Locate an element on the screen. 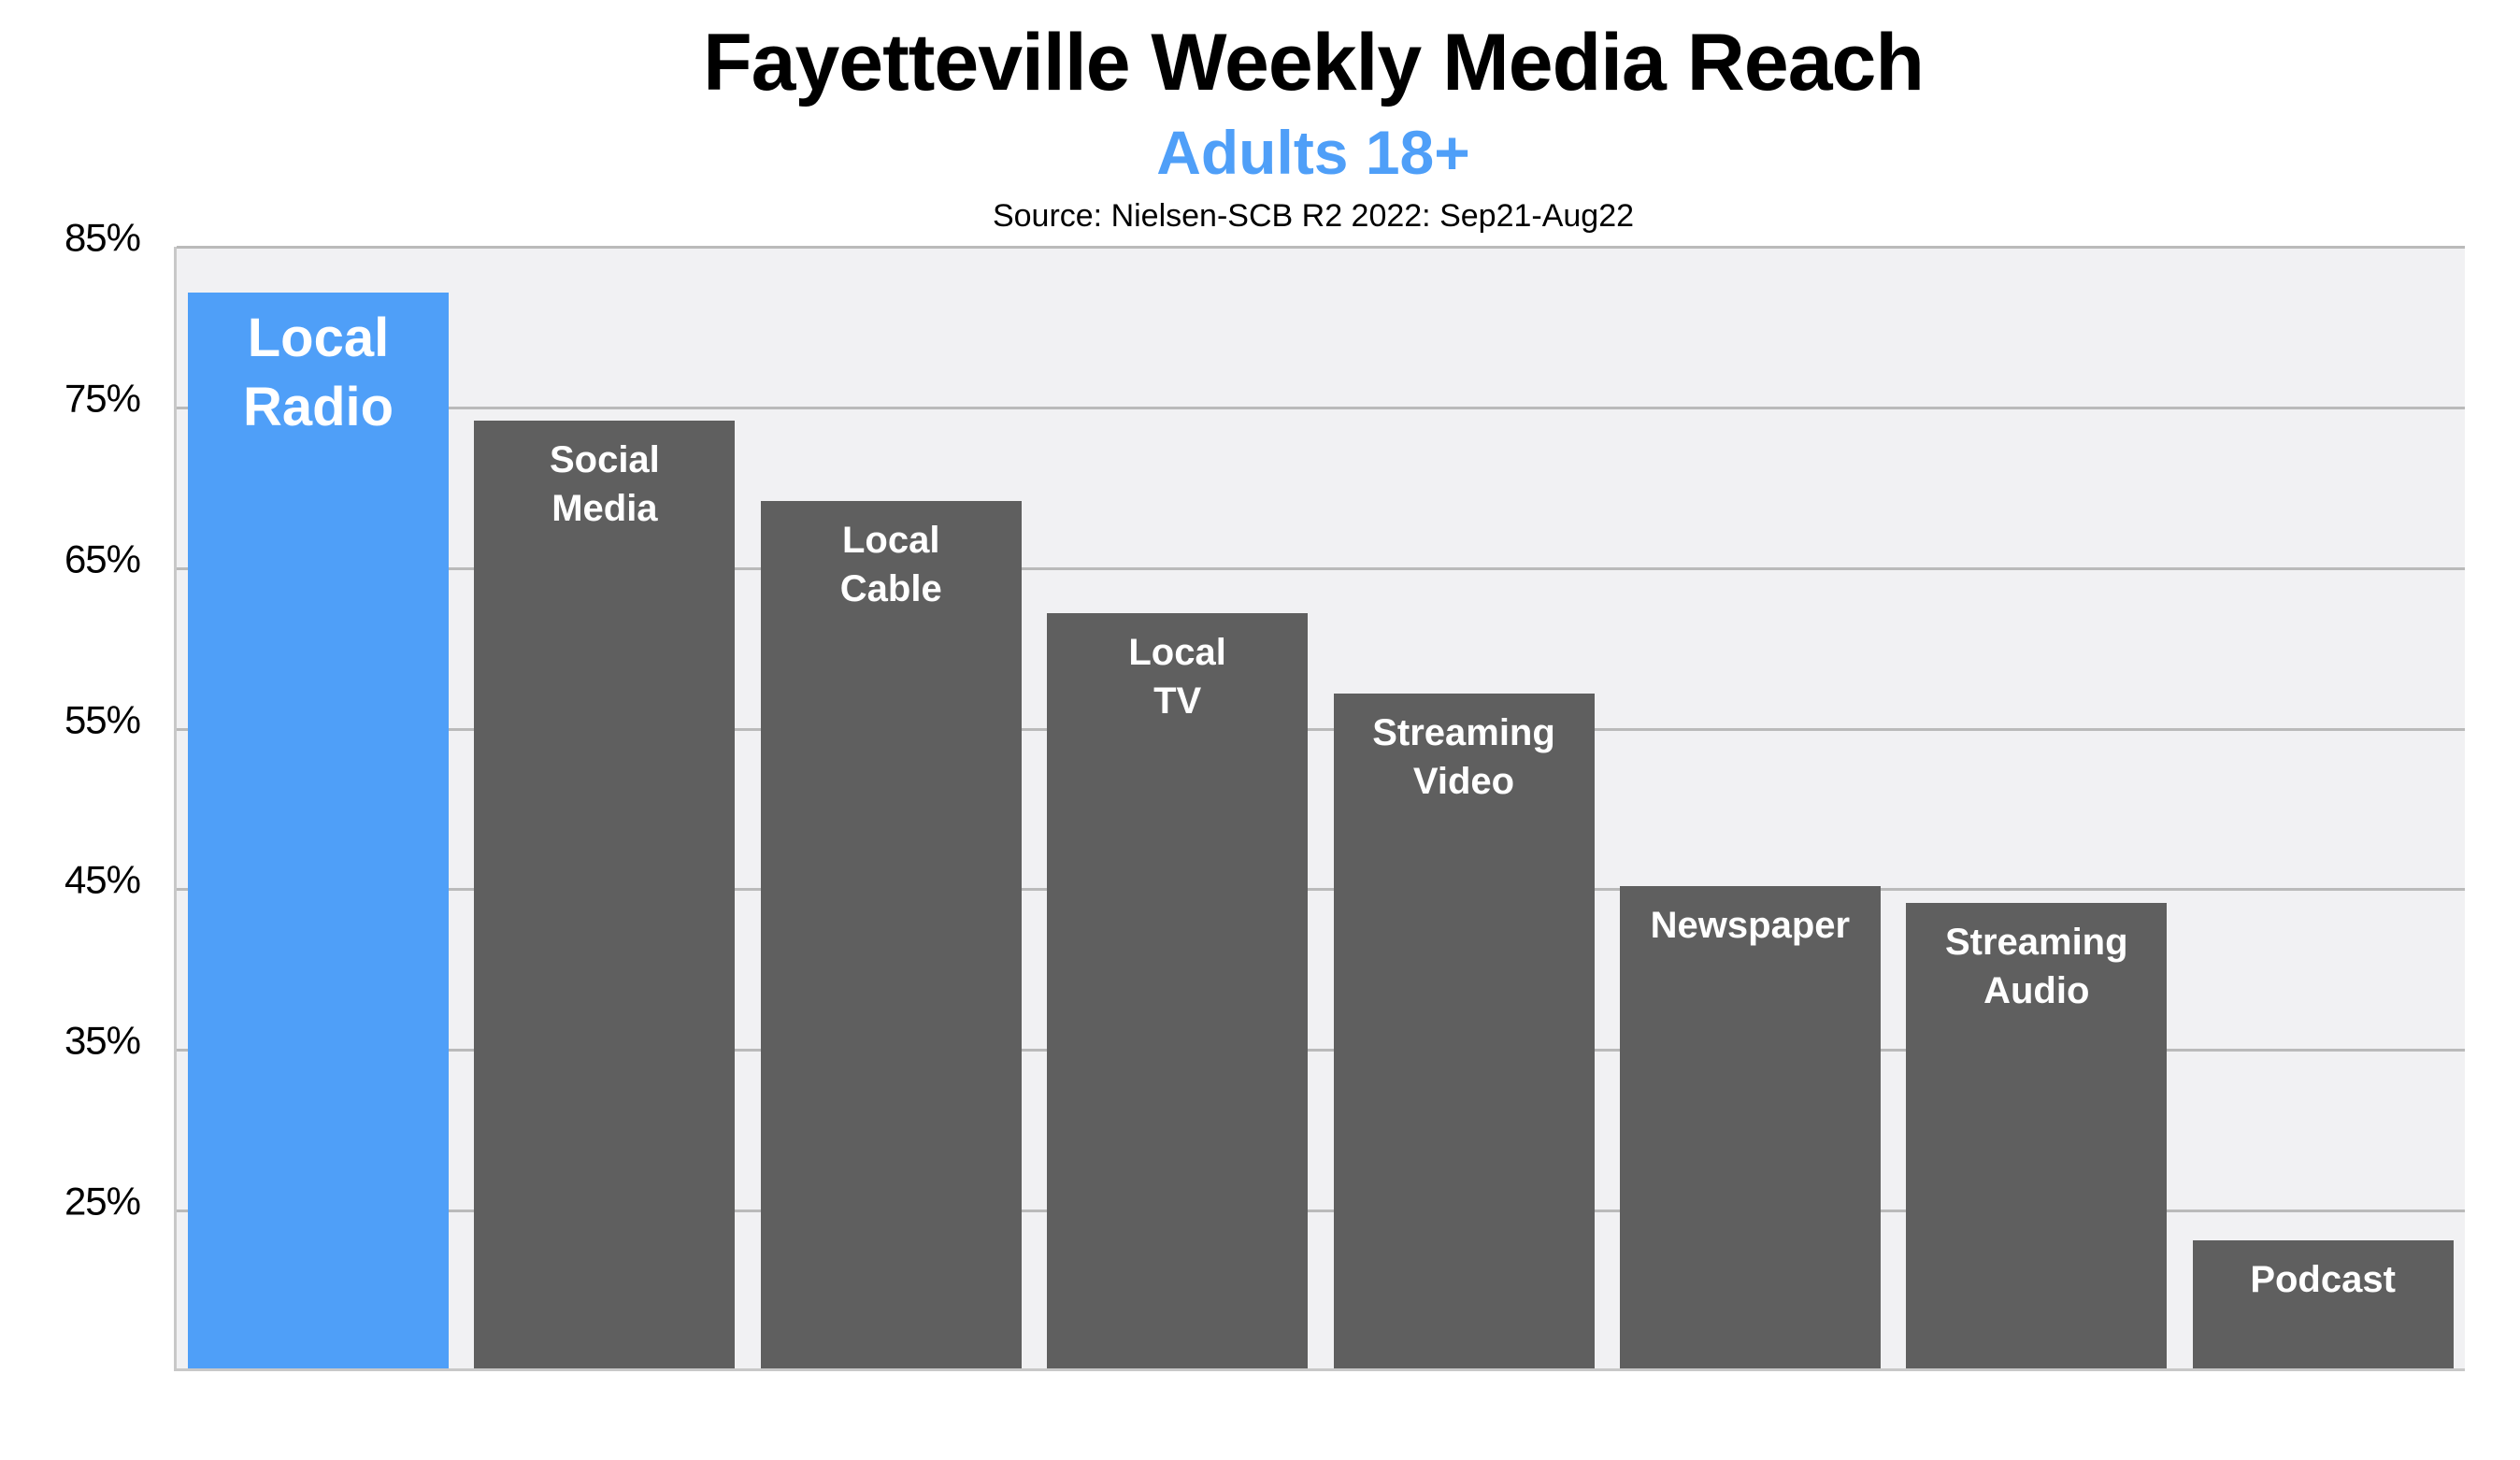  bar-newspaper: Newspaper is located at coordinates (1750, 1127).